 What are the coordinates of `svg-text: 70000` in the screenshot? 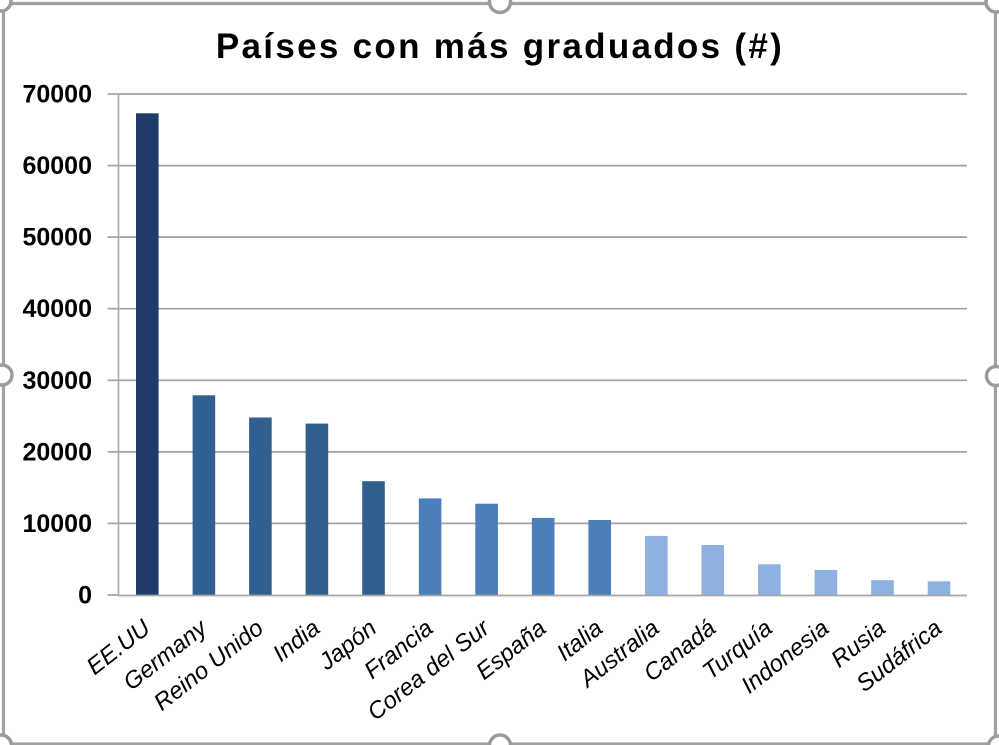 It's located at (57, 95).